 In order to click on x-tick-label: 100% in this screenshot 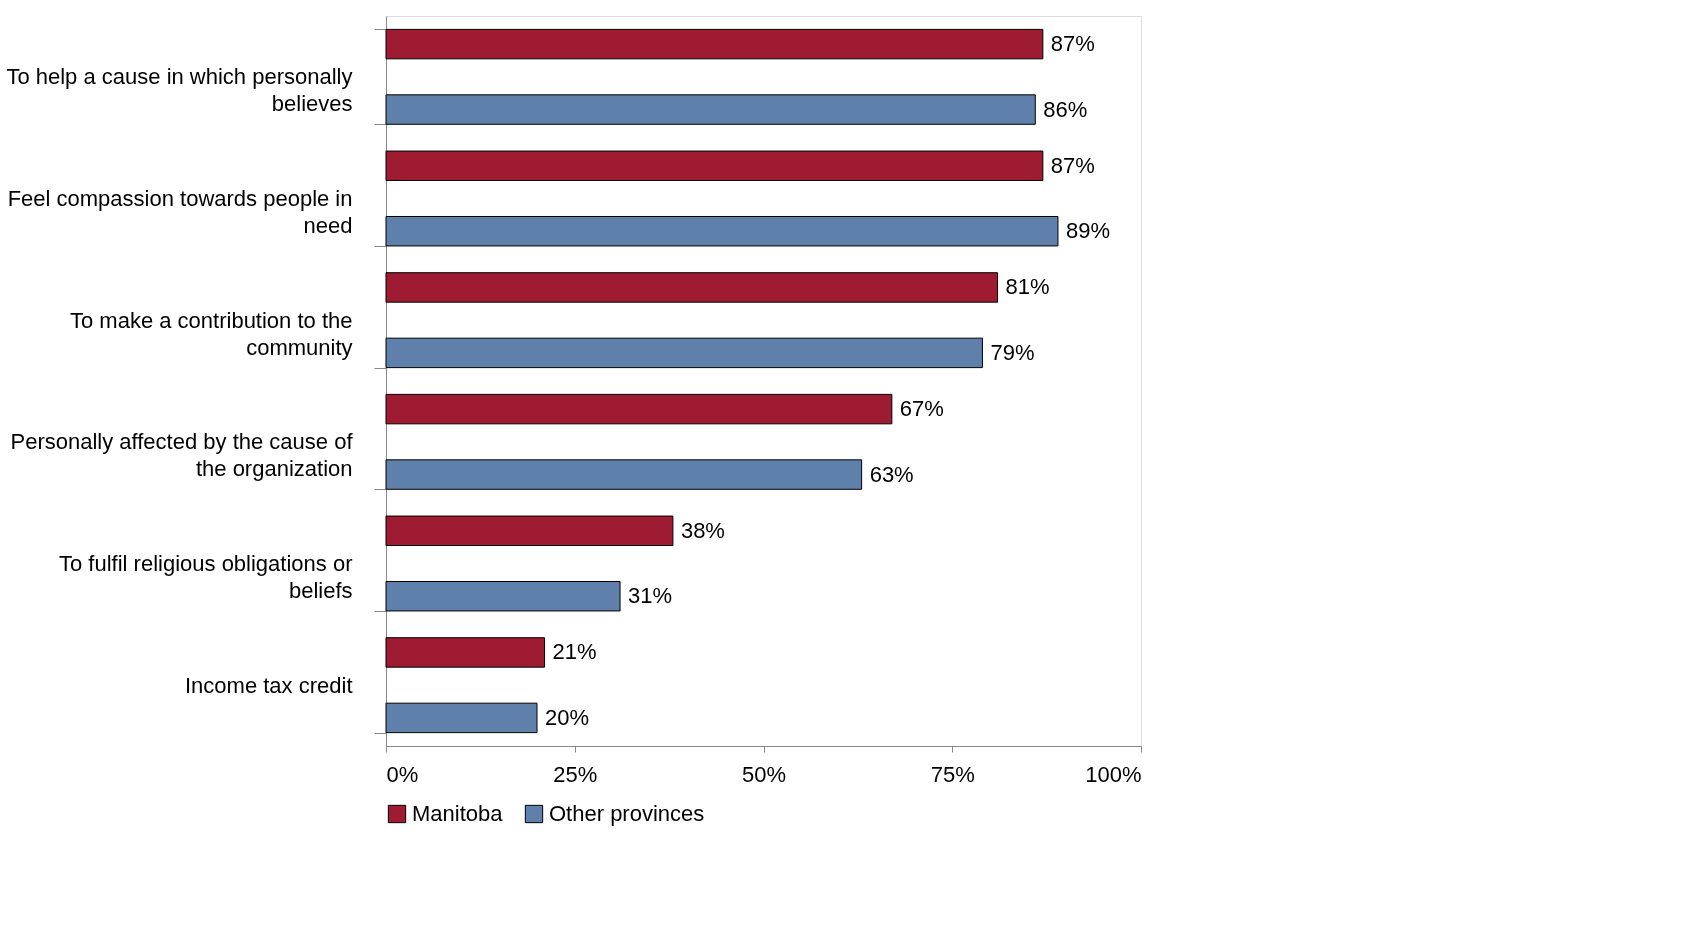, I will do `click(1113, 774)`.